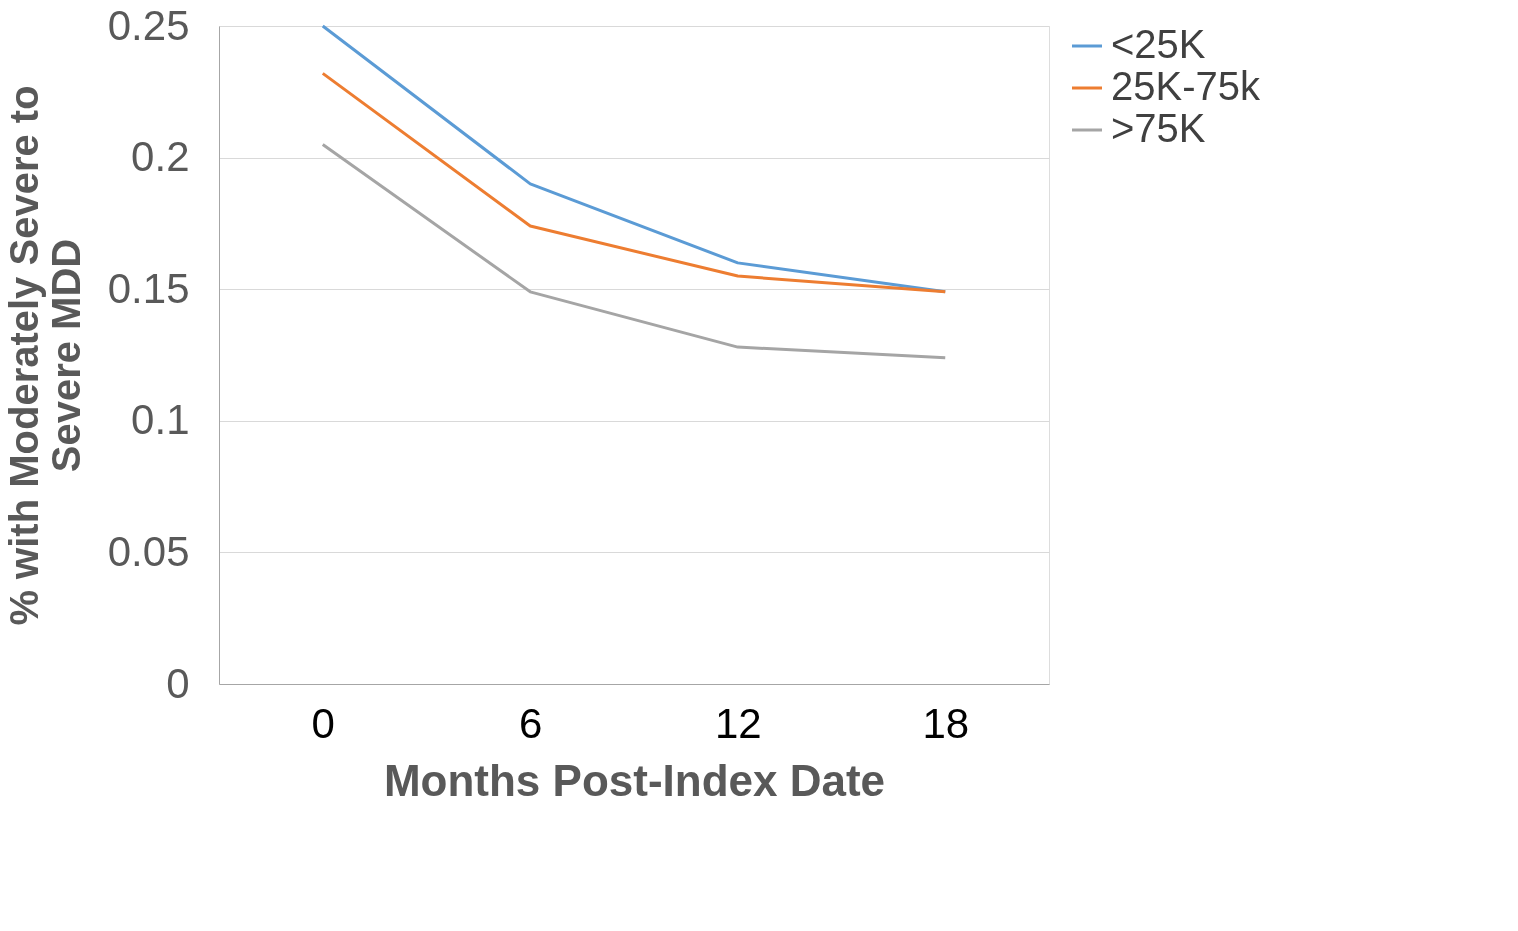  Describe the element at coordinates (634, 780) in the screenshot. I see `x-axis-title: Months Post-Index Date` at that location.